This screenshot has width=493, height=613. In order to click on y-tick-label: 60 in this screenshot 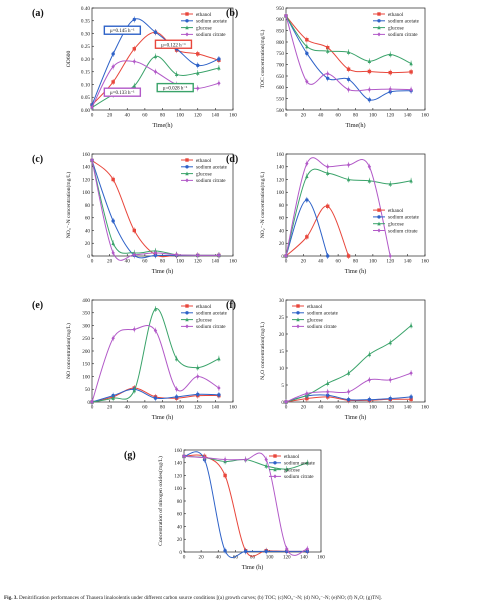, I will do `click(88, 219)`.